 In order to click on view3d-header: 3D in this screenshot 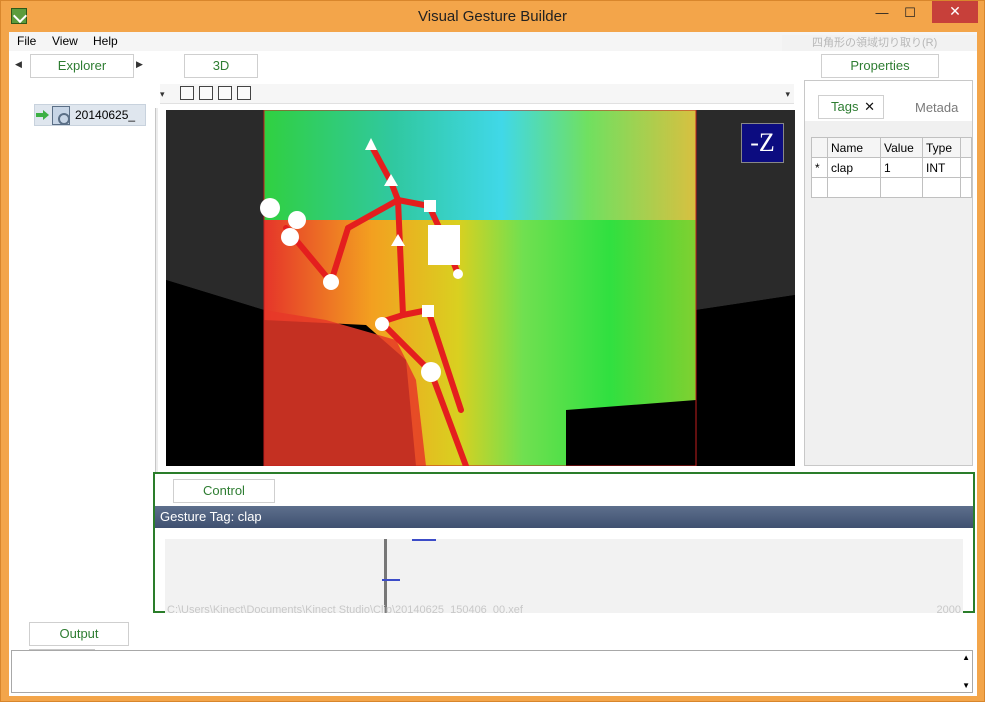, I will do `click(221, 66)`.